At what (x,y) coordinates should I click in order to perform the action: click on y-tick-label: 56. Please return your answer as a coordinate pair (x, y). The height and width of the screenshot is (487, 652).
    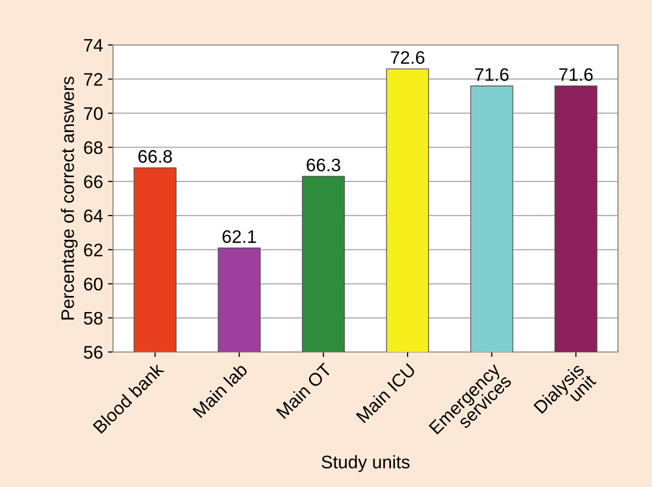
    Looking at the image, I should click on (93, 352).